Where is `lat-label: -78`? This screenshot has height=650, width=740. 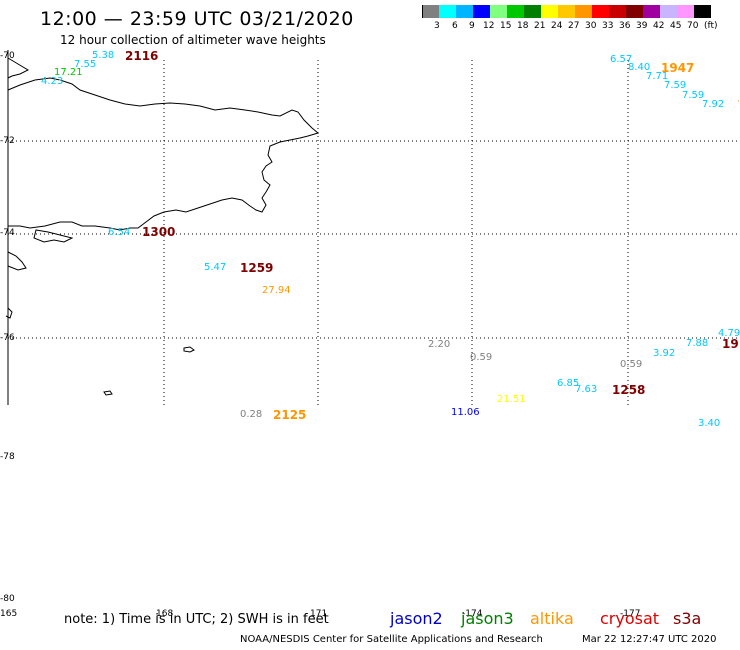 lat-label: -78 is located at coordinates (7, 457).